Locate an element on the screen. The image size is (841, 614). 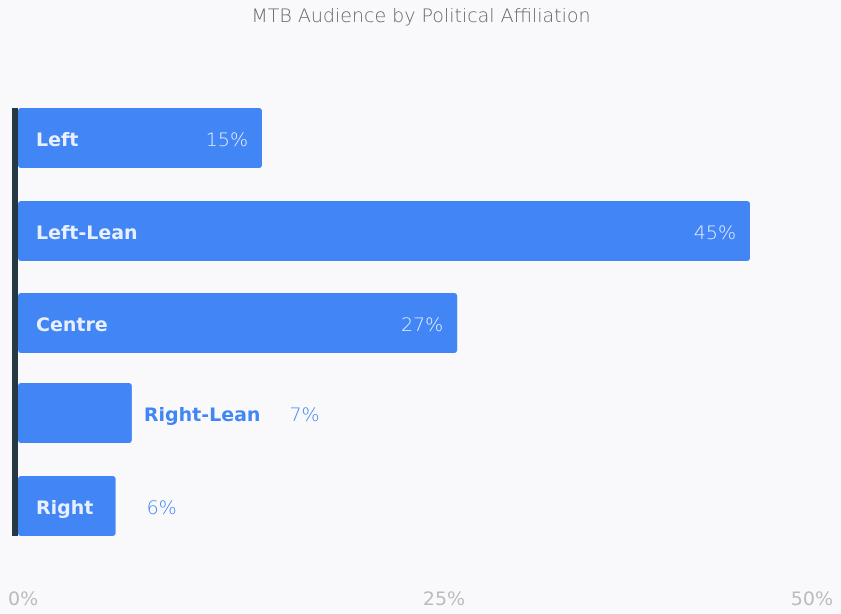
x-tick-label: 50% is located at coordinates (812, 599).